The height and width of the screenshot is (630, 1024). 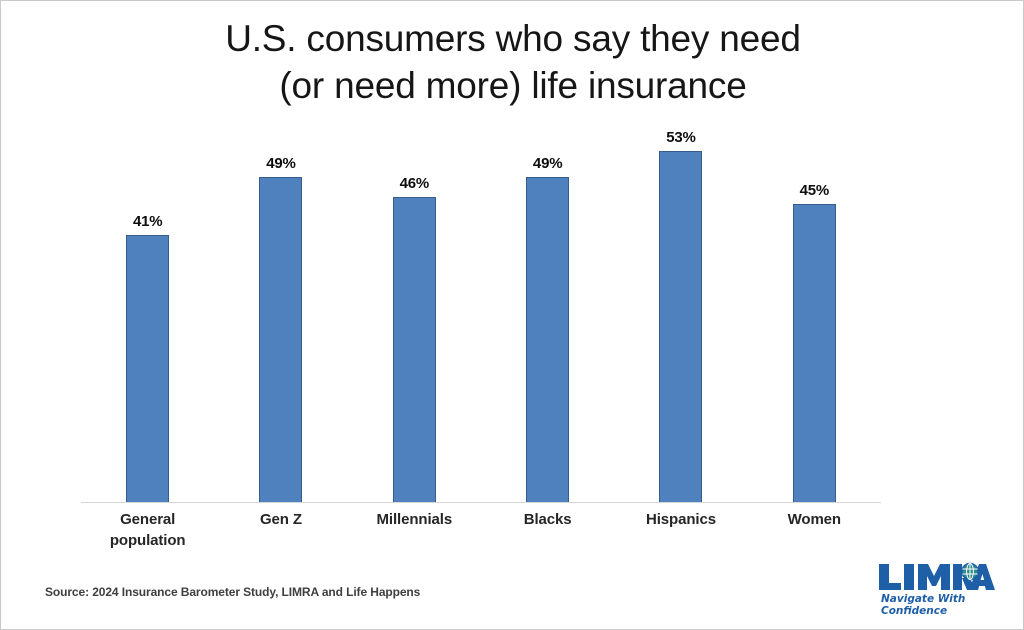 I want to click on x-tick-label: Millennials, so click(x=414, y=519).